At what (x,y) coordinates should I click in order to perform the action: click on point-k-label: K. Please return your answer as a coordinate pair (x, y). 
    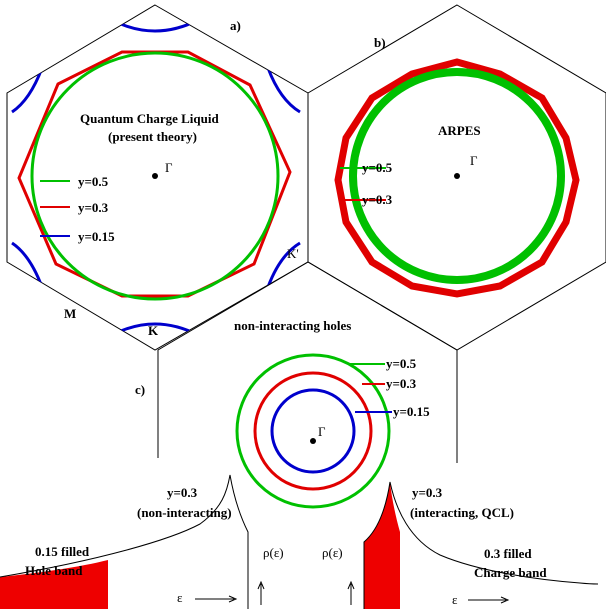
    Looking at the image, I should click on (153, 330).